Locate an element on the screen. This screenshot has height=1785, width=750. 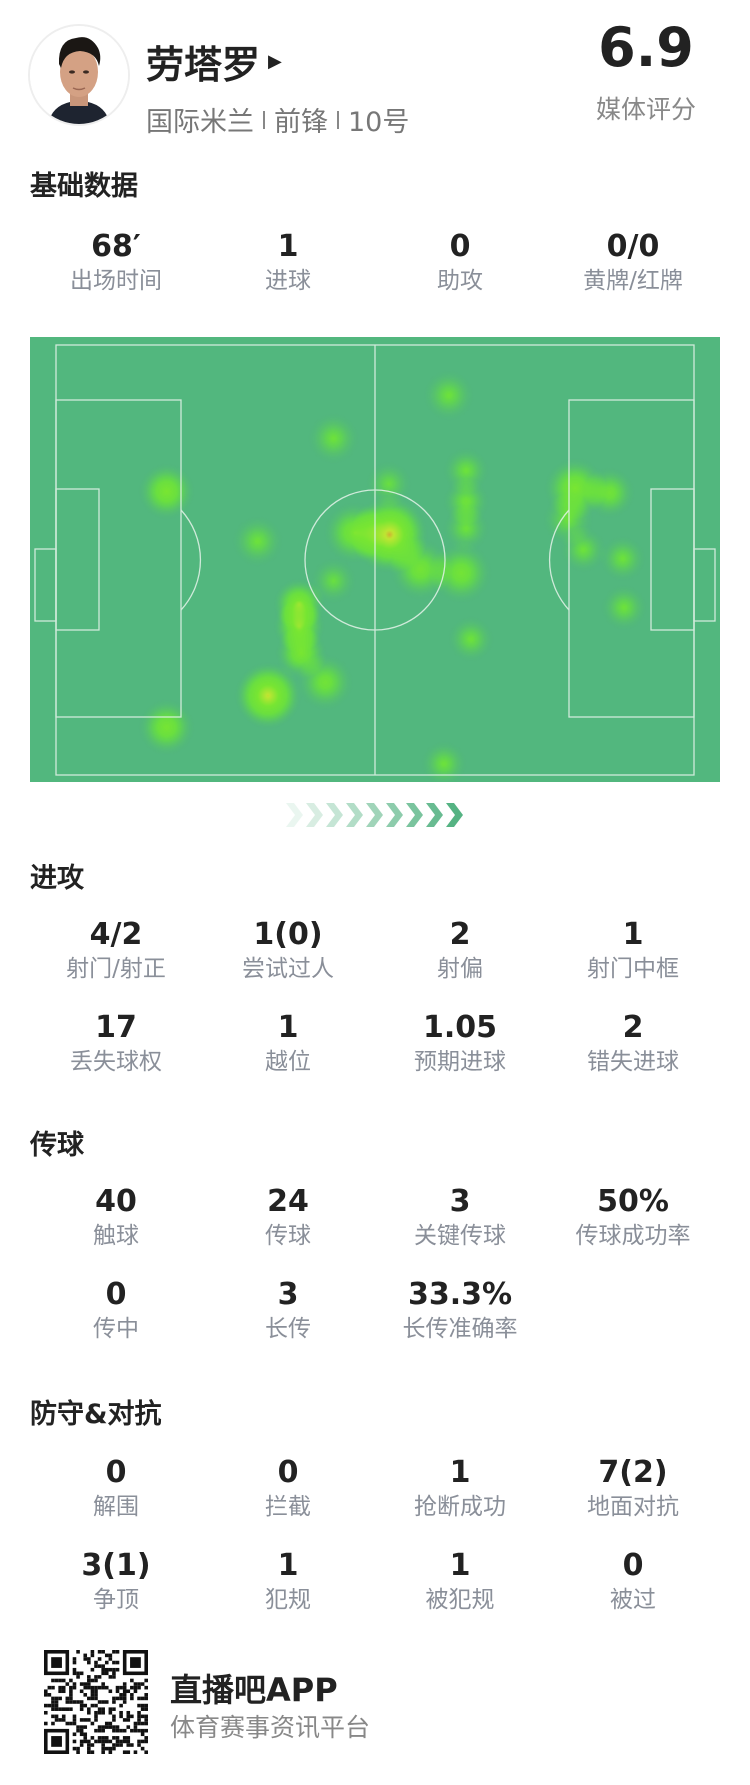
stat-attack: 2 错失进球 is located at coordinates (633, 1044).